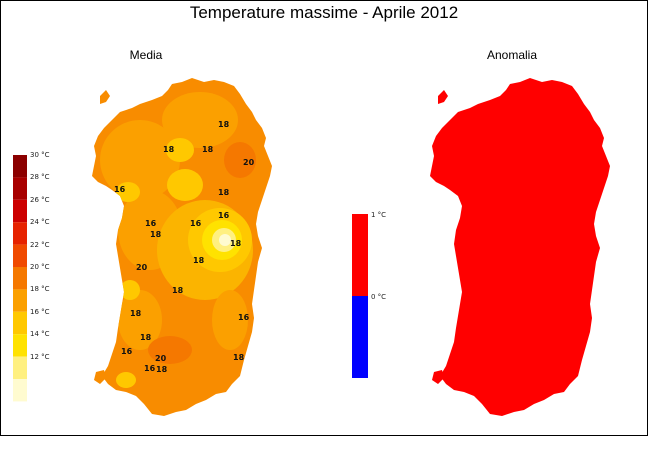  I want to click on colorbar-label: 1 °C, so click(379, 215).